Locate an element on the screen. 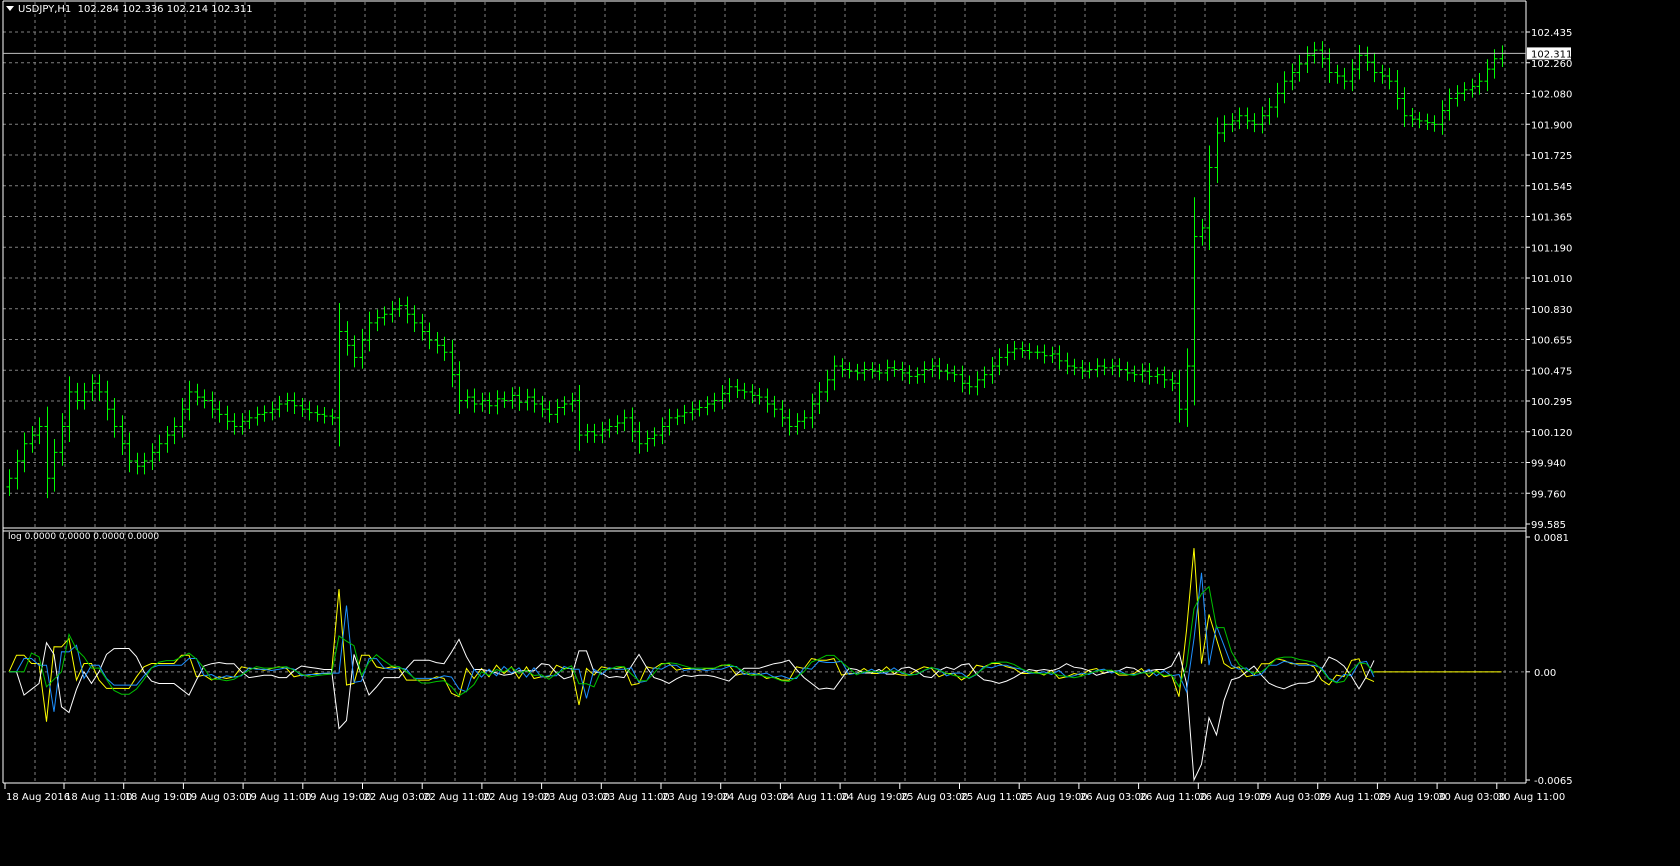 The width and height of the screenshot is (1680, 866). price-tick-label: 101.365 is located at coordinates (1551, 218).